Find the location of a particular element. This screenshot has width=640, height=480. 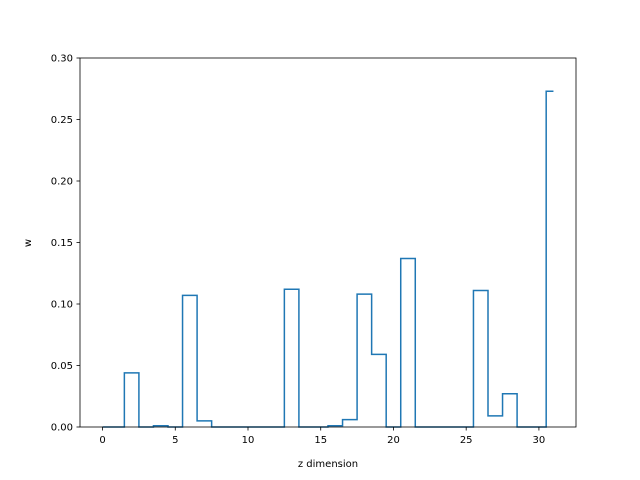

x-tick-label: 5 is located at coordinates (175, 440).